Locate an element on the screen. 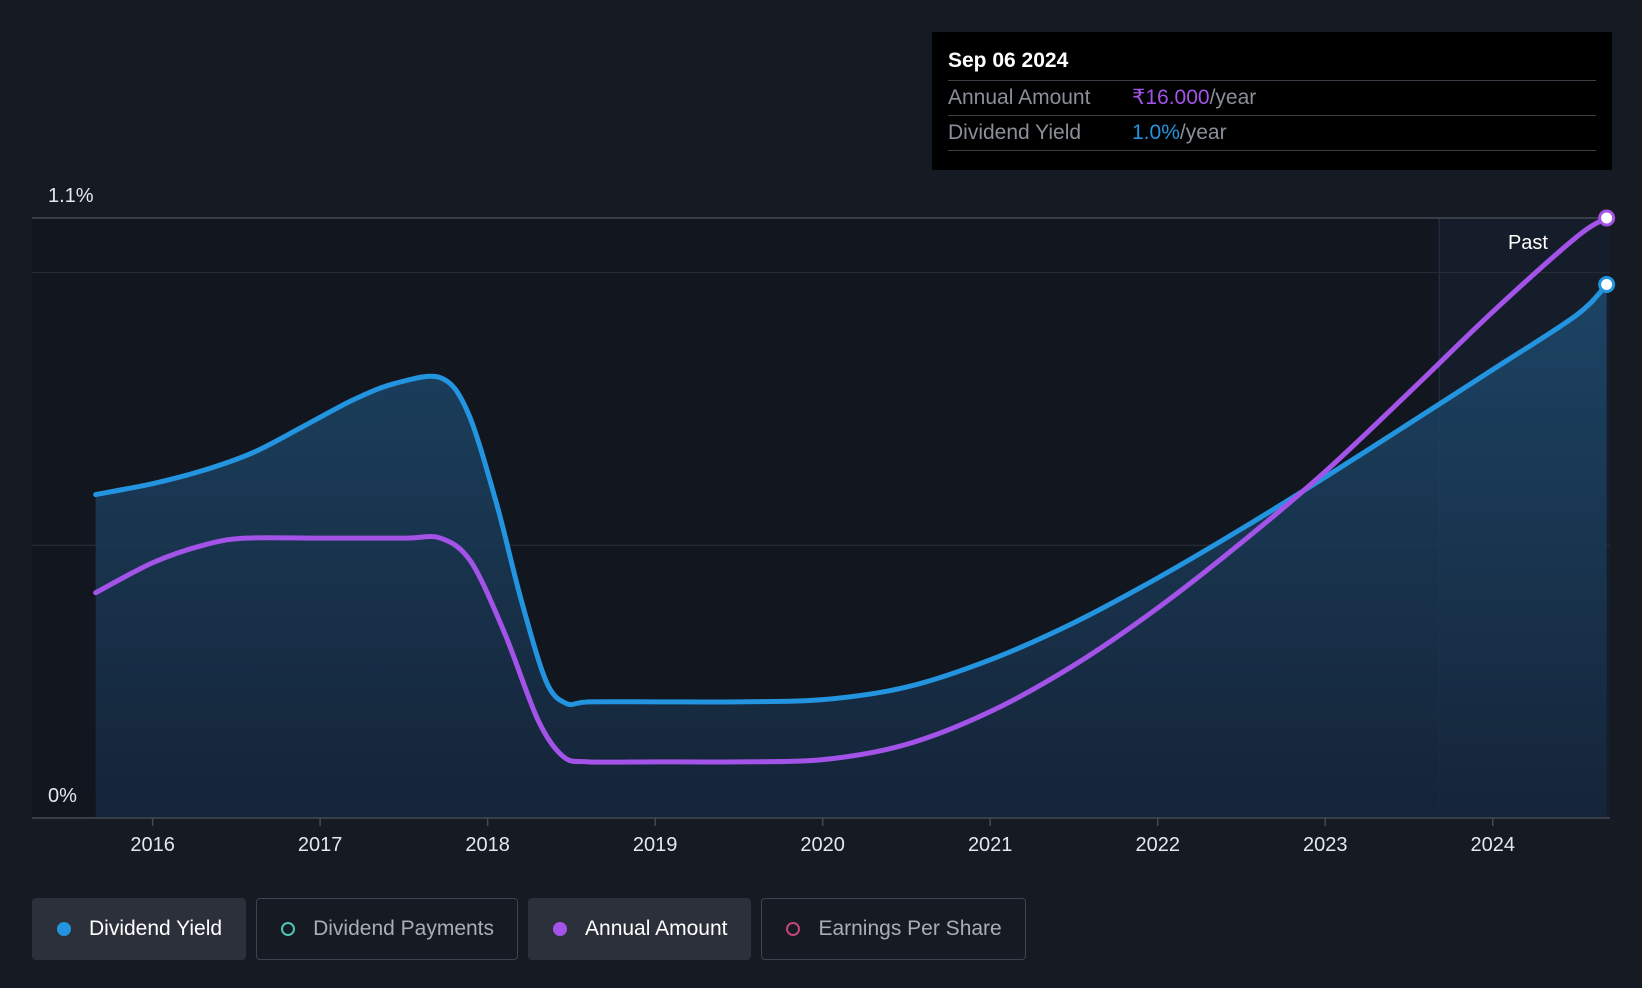 Image resolution: width=1642 pixels, height=988 pixels. tooltip-key: Annual Amount is located at coordinates (1019, 97).